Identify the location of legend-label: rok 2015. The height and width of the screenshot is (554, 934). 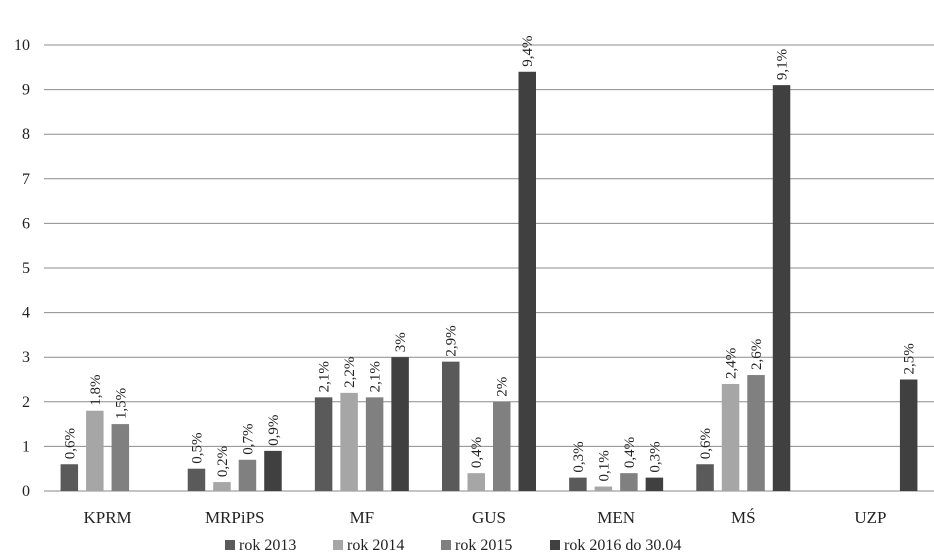
(483, 545).